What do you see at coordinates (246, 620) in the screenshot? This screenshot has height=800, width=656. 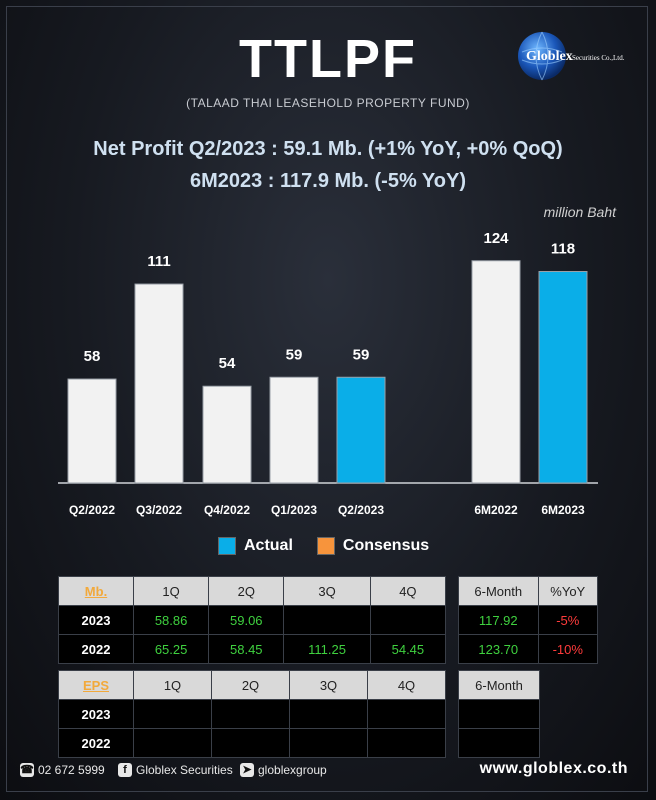 I see `cell-value: 59.06` at bounding box center [246, 620].